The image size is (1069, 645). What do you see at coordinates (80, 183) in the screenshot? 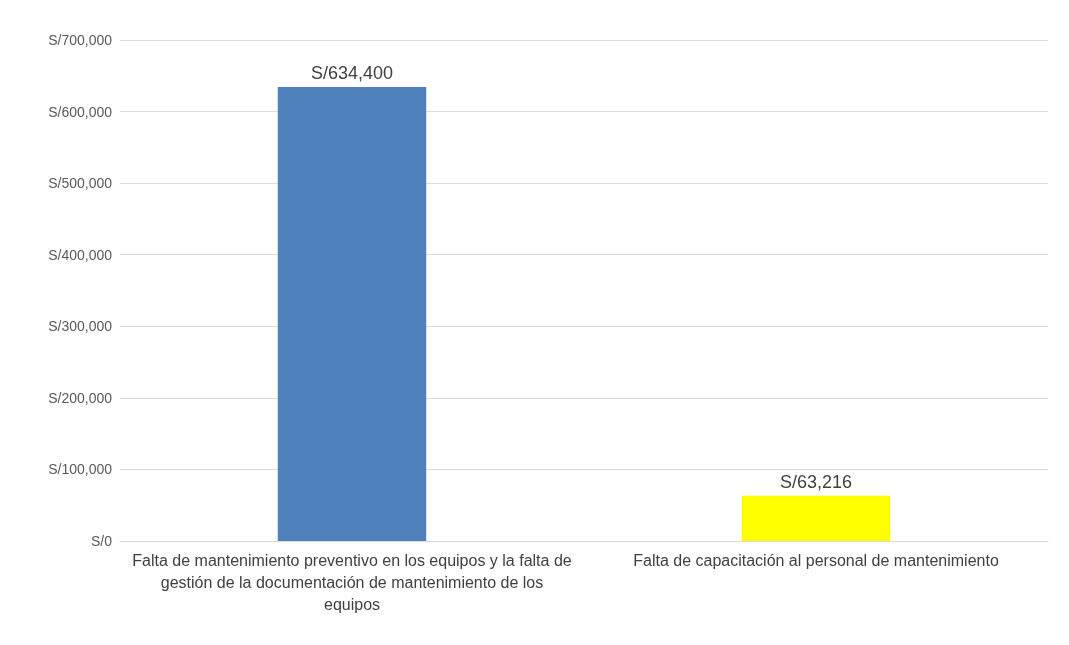
I see `y-tick-label: S/500,000` at bounding box center [80, 183].